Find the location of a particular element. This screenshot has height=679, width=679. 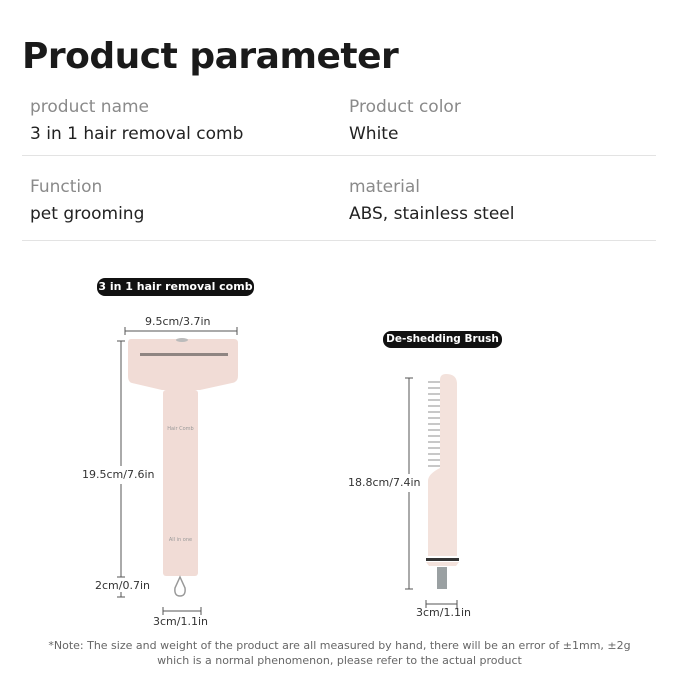

param-label-product-name: product name is located at coordinates (89, 107).